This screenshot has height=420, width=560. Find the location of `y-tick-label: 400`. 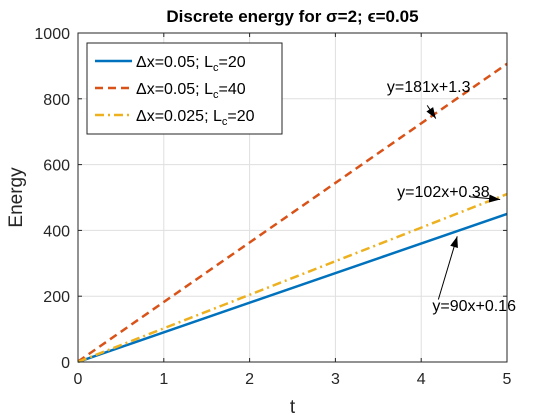

y-tick-label: 400 is located at coordinates (56, 231).